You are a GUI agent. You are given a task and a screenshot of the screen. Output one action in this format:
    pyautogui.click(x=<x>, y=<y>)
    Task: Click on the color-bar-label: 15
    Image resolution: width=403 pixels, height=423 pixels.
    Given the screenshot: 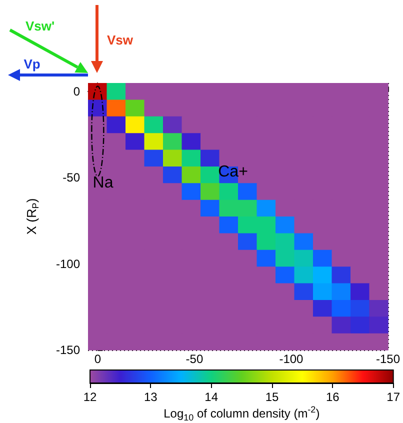 What is the action you would take?
    pyautogui.click(x=272, y=397)
    